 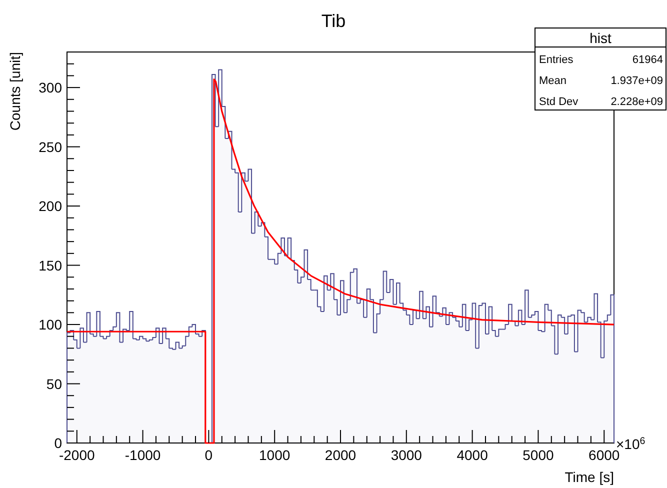 I want to click on annotation: 2.228e+09, so click(x=636, y=102).